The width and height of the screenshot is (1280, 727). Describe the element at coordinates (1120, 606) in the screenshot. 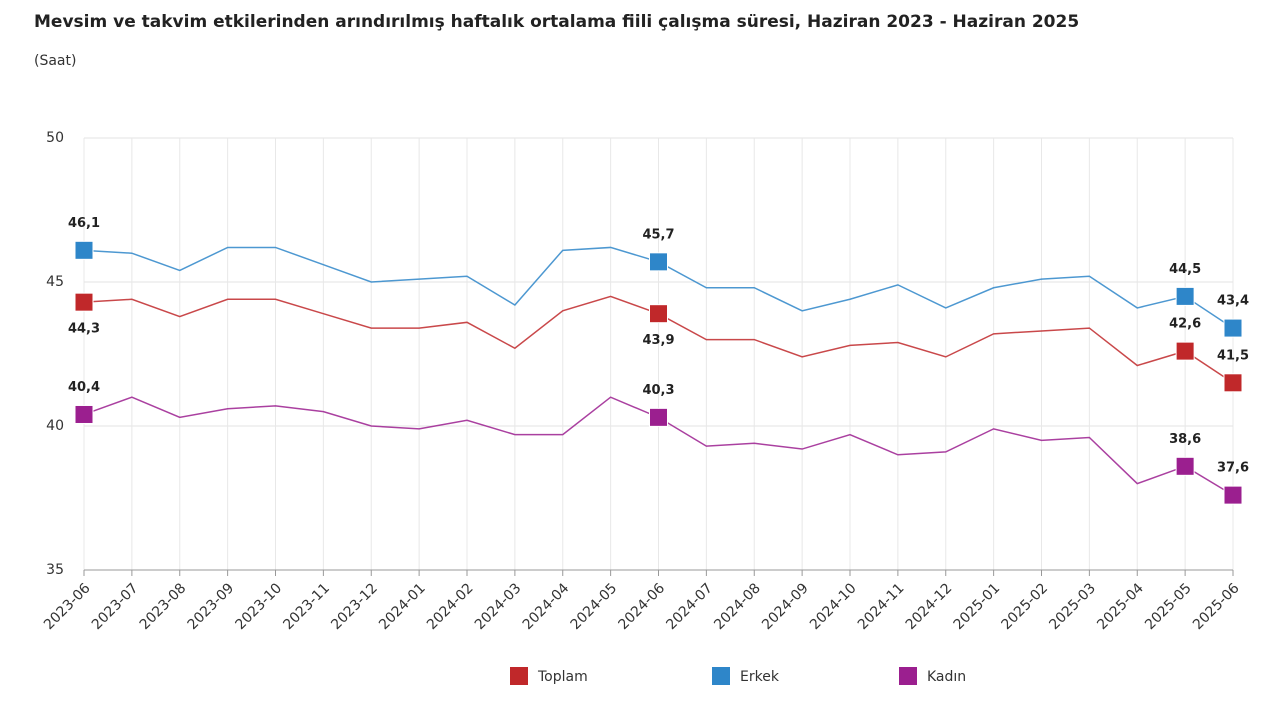

I see `x-tick-label: 2025-04` at that location.